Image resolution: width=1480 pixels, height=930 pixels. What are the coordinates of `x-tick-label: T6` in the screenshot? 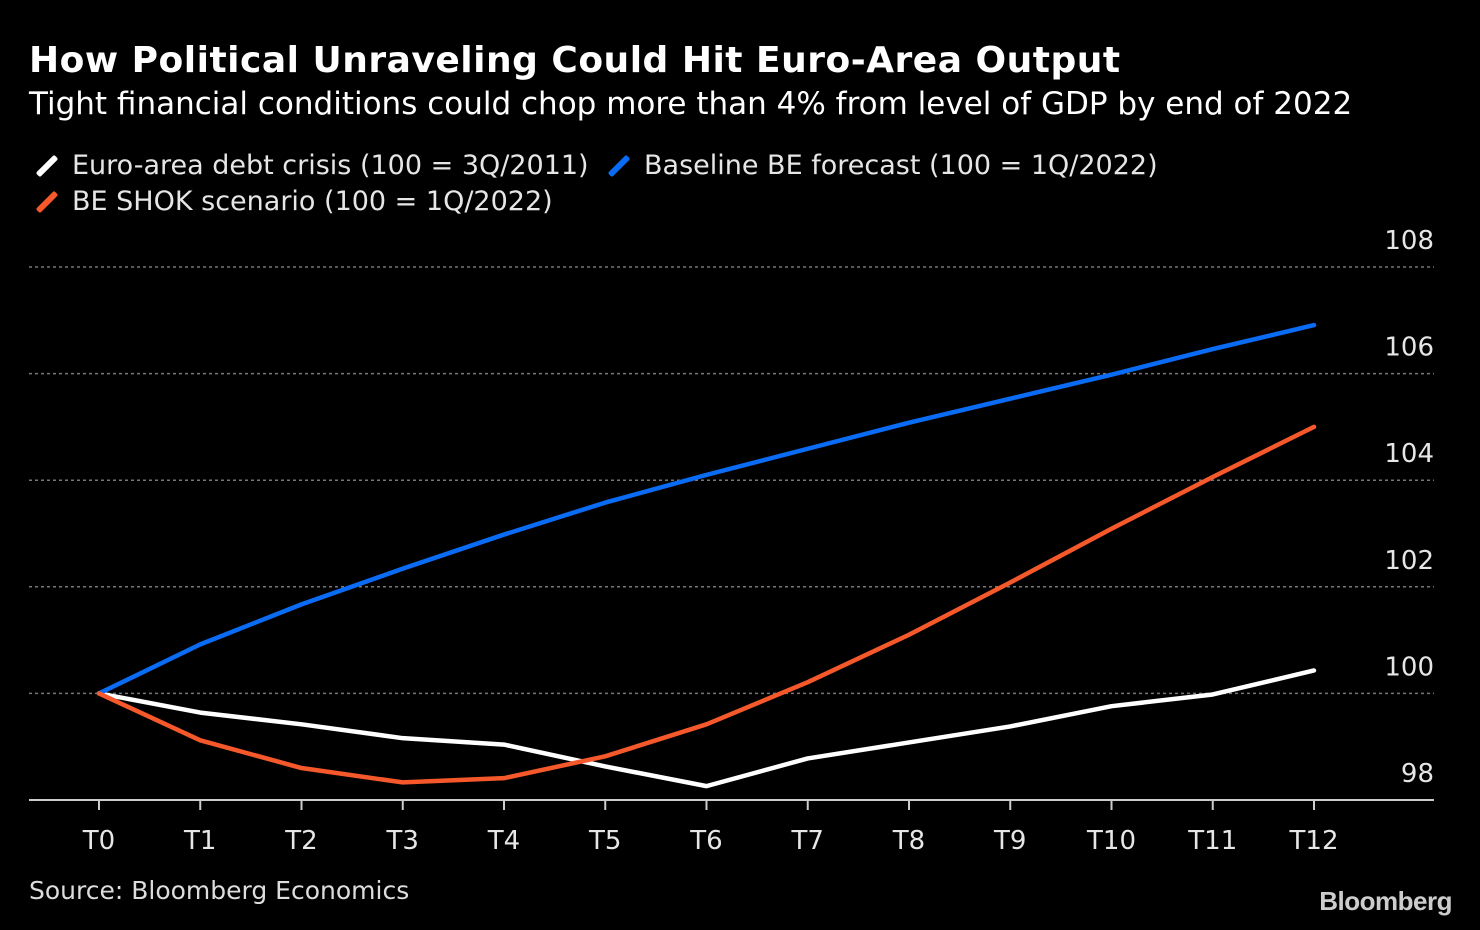 It's located at (705, 841).